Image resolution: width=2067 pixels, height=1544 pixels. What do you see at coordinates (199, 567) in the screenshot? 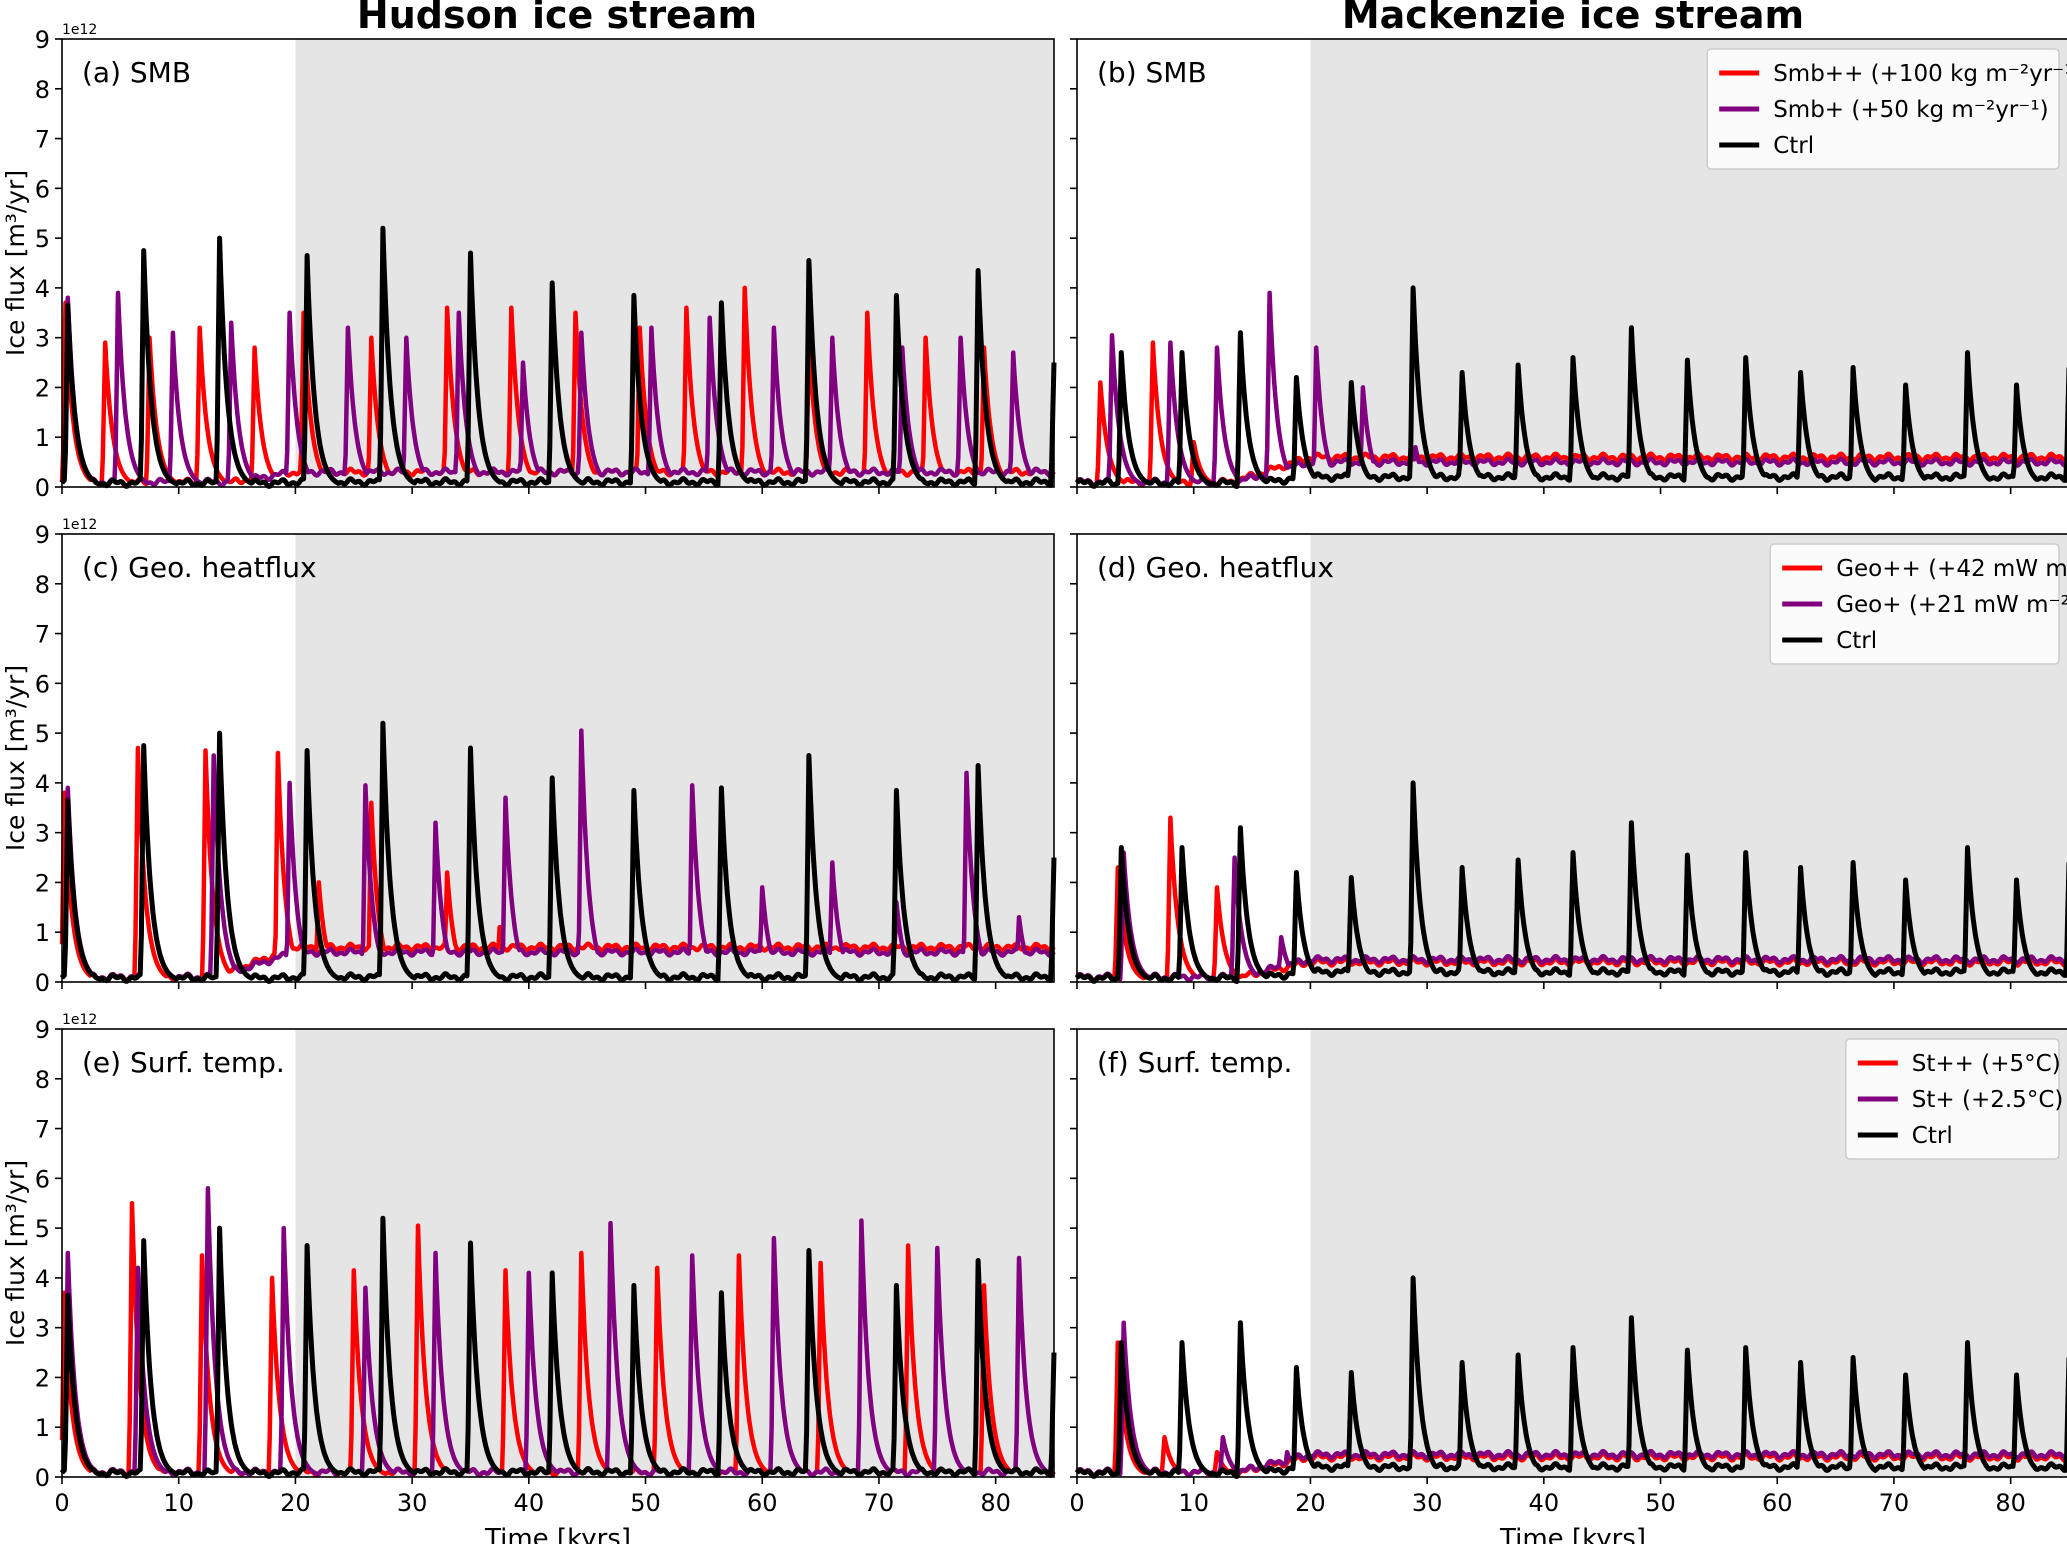
I see `panel-label: (c) Geo. heatflux` at bounding box center [199, 567].